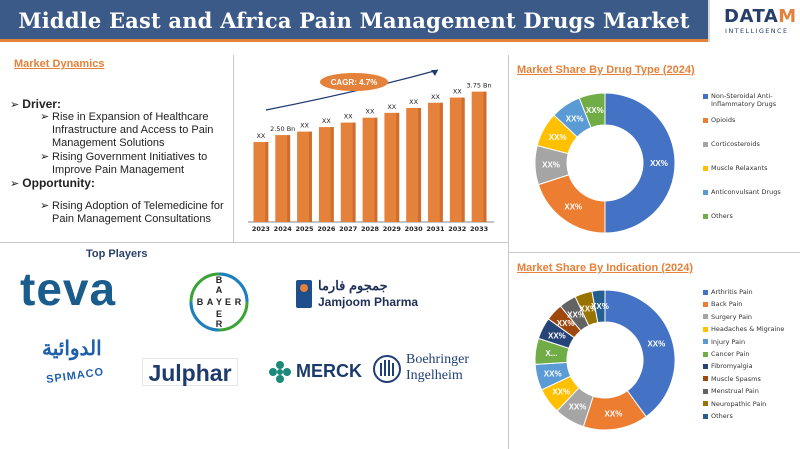 This screenshot has width=800, height=449. I want to click on bar-tick-label: 2032, so click(457, 229).